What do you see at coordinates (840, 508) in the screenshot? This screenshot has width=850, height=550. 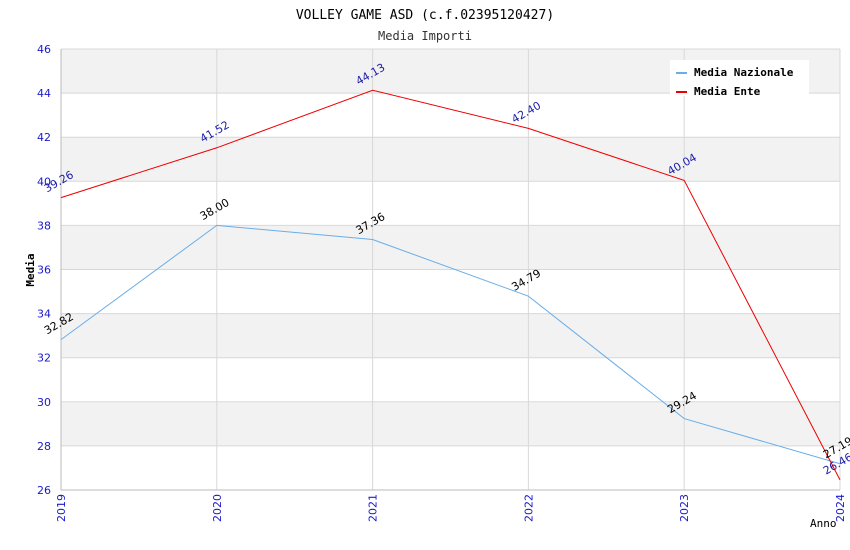 I see `x-tick-label: 2024` at bounding box center [840, 508].